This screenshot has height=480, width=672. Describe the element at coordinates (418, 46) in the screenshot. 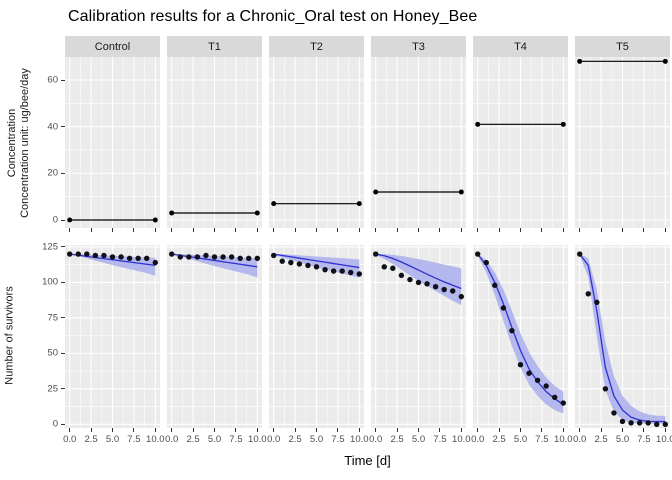

I see `facet-strip-t3: T3` at that location.